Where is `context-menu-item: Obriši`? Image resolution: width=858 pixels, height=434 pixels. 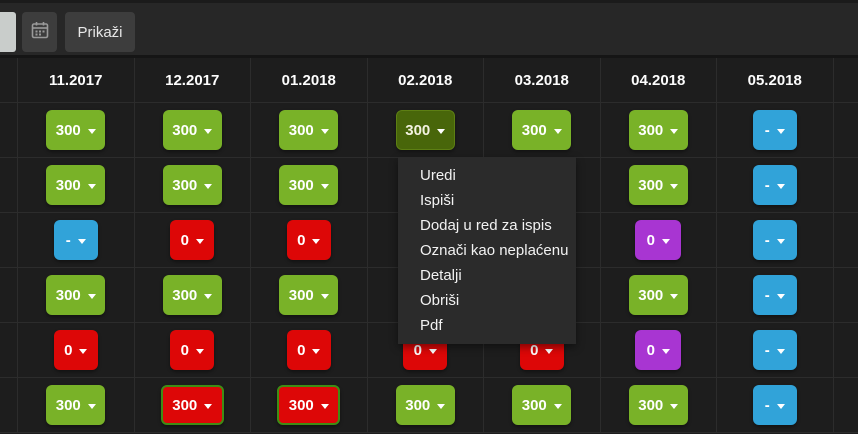 context-menu-item: Obriši is located at coordinates (440, 300).